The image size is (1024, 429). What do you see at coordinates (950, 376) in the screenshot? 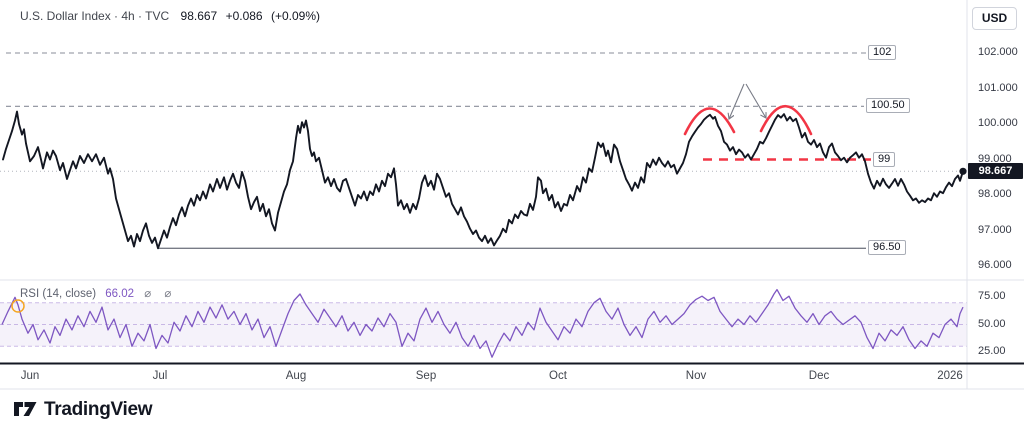
I see `time-tick-2026: 2026` at bounding box center [950, 376].